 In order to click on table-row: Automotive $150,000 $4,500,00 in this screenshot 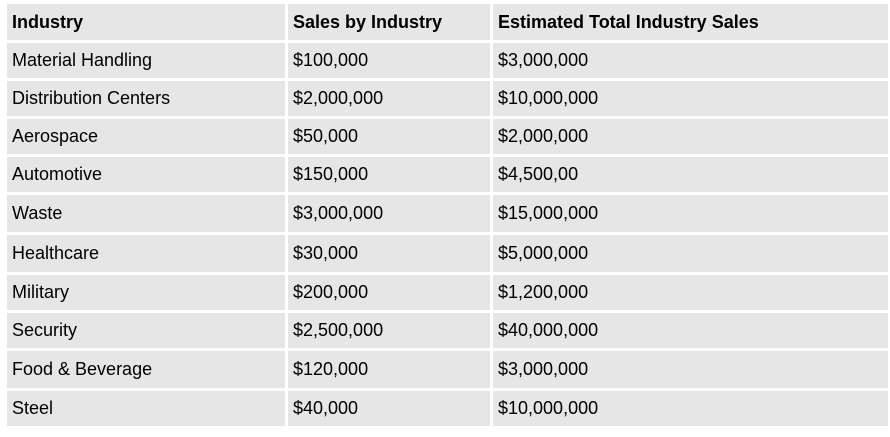, I will do `click(447, 174)`.